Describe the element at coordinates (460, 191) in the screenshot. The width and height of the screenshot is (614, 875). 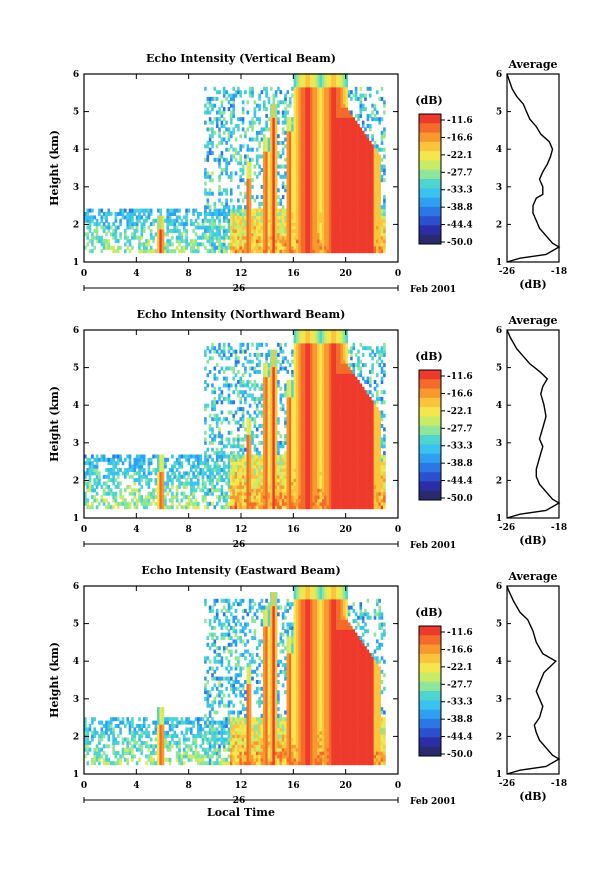
I see `colorbar-label: -33.3` at that location.